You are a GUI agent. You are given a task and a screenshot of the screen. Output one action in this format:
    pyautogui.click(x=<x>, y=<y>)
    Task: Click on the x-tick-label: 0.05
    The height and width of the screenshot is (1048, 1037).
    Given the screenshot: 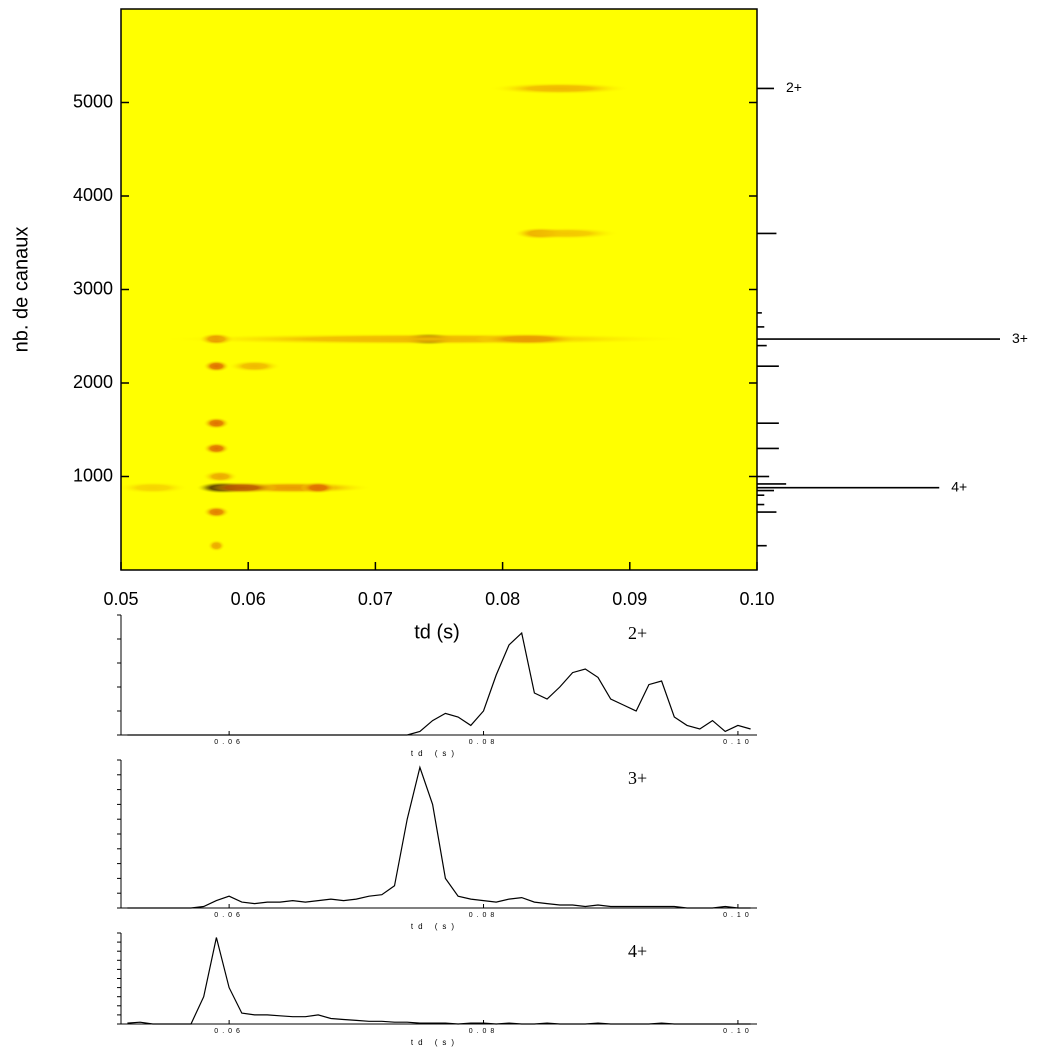 What is the action you would take?
    pyautogui.click(x=120, y=599)
    